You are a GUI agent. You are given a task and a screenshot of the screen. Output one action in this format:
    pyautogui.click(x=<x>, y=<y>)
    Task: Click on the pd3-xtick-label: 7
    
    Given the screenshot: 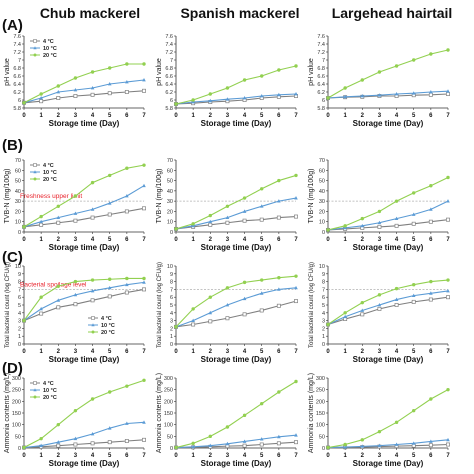 What is the action you would take?
    pyautogui.click(x=448, y=456)
    